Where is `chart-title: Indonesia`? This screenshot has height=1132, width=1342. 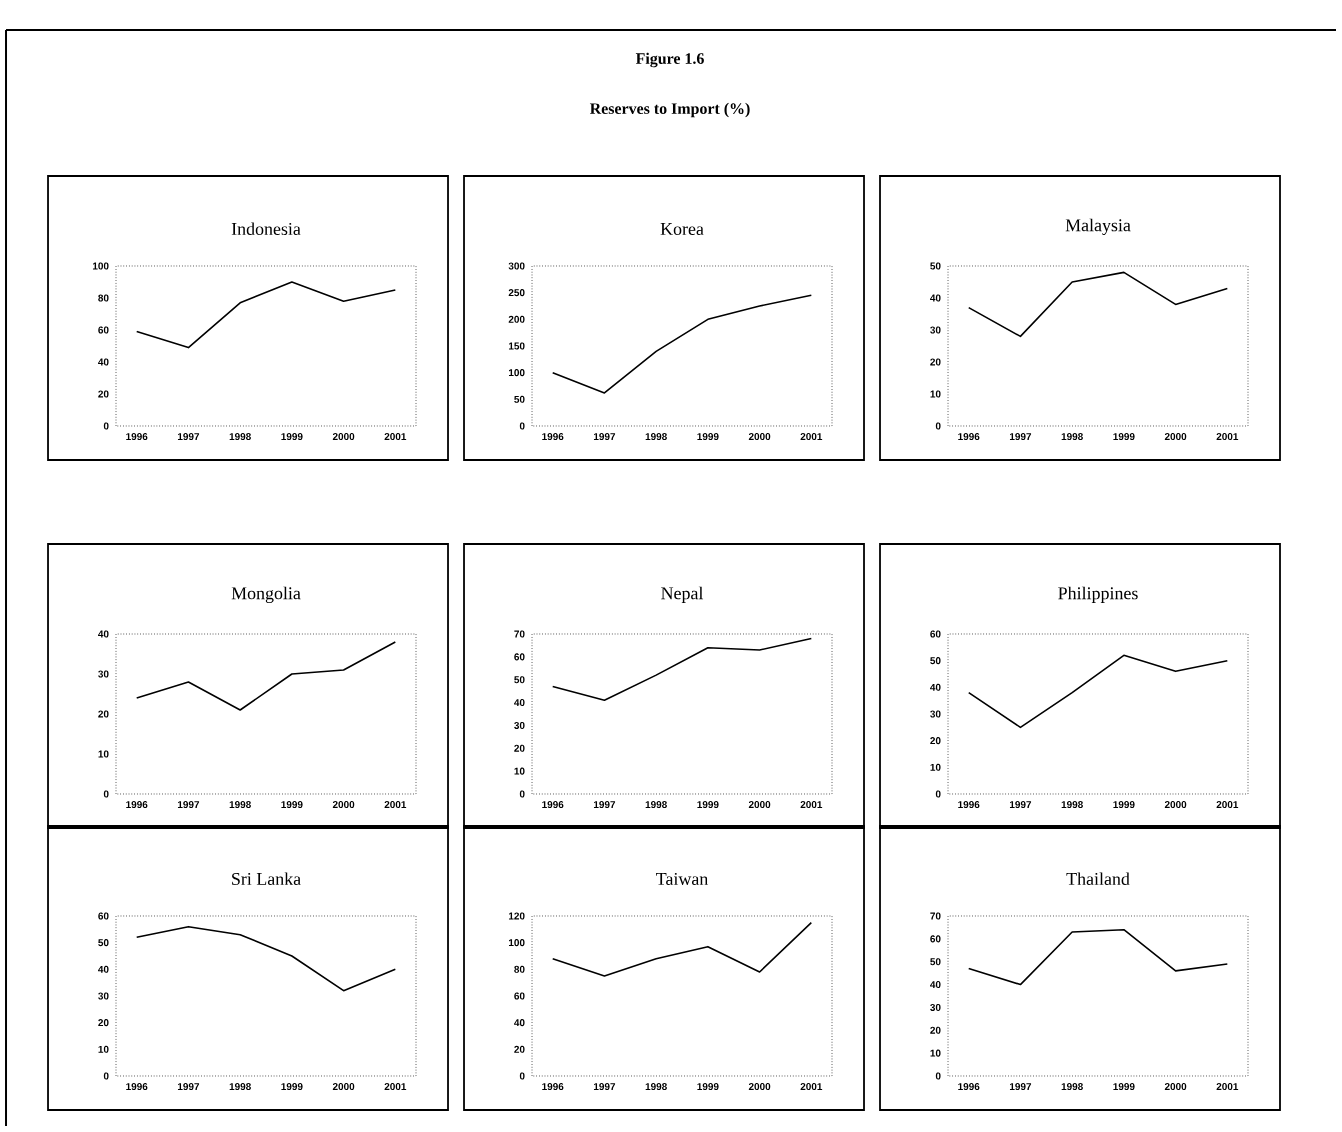
chart-title: Indonesia is located at coordinates (266, 229).